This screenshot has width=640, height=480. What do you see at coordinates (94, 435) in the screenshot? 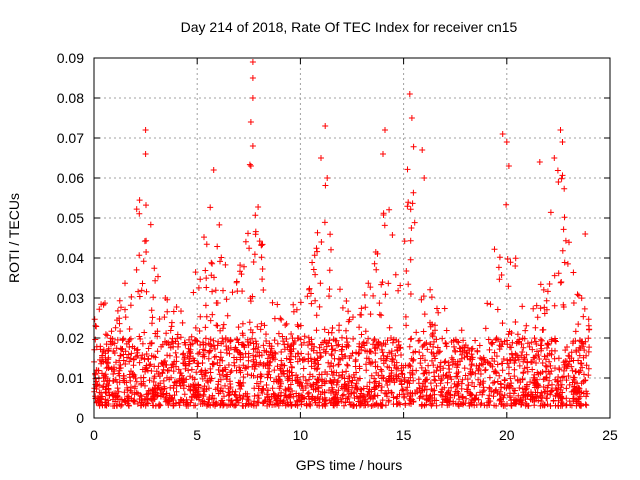
I see `x-tick-label: 0` at bounding box center [94, 435].